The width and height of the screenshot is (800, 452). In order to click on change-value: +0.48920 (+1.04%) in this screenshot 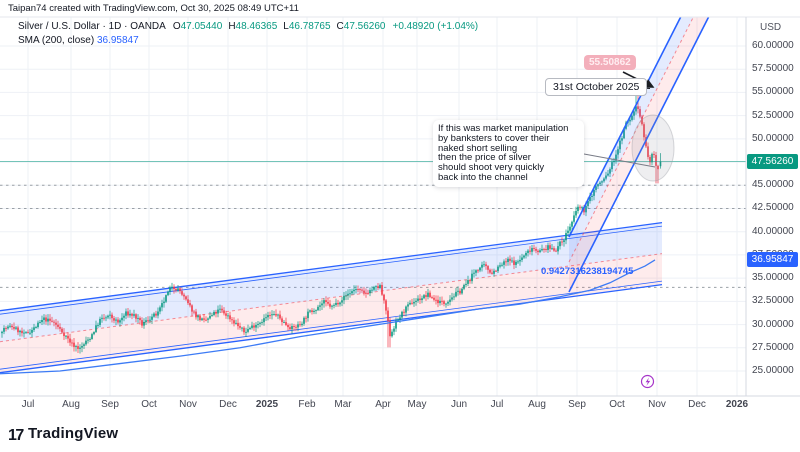, I will do `click(435, 26)`.